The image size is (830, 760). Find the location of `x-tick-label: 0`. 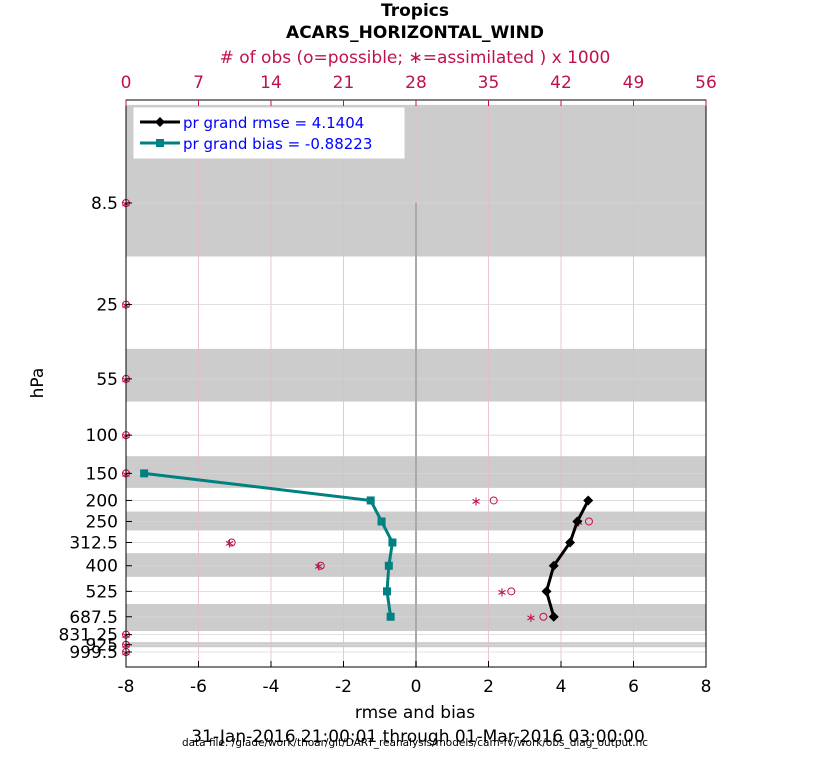

x-tick-label: 0 is located at coordinates (416, 687).